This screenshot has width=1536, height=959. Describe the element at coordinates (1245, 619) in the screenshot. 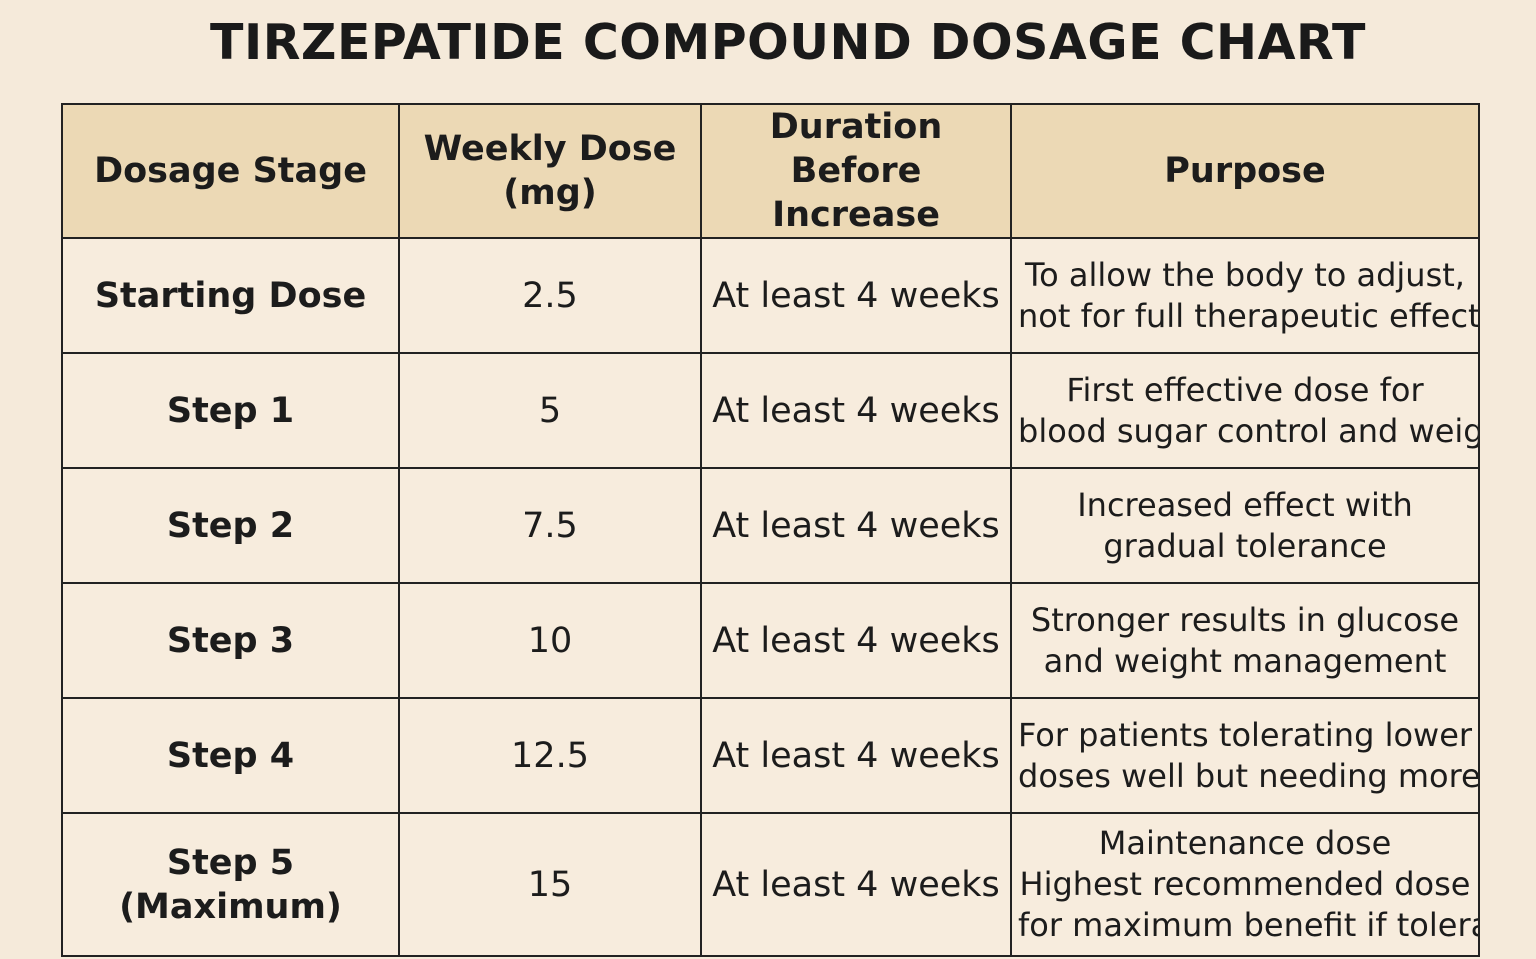

I see `purpose-text: Stronger results in glucose` at that location.